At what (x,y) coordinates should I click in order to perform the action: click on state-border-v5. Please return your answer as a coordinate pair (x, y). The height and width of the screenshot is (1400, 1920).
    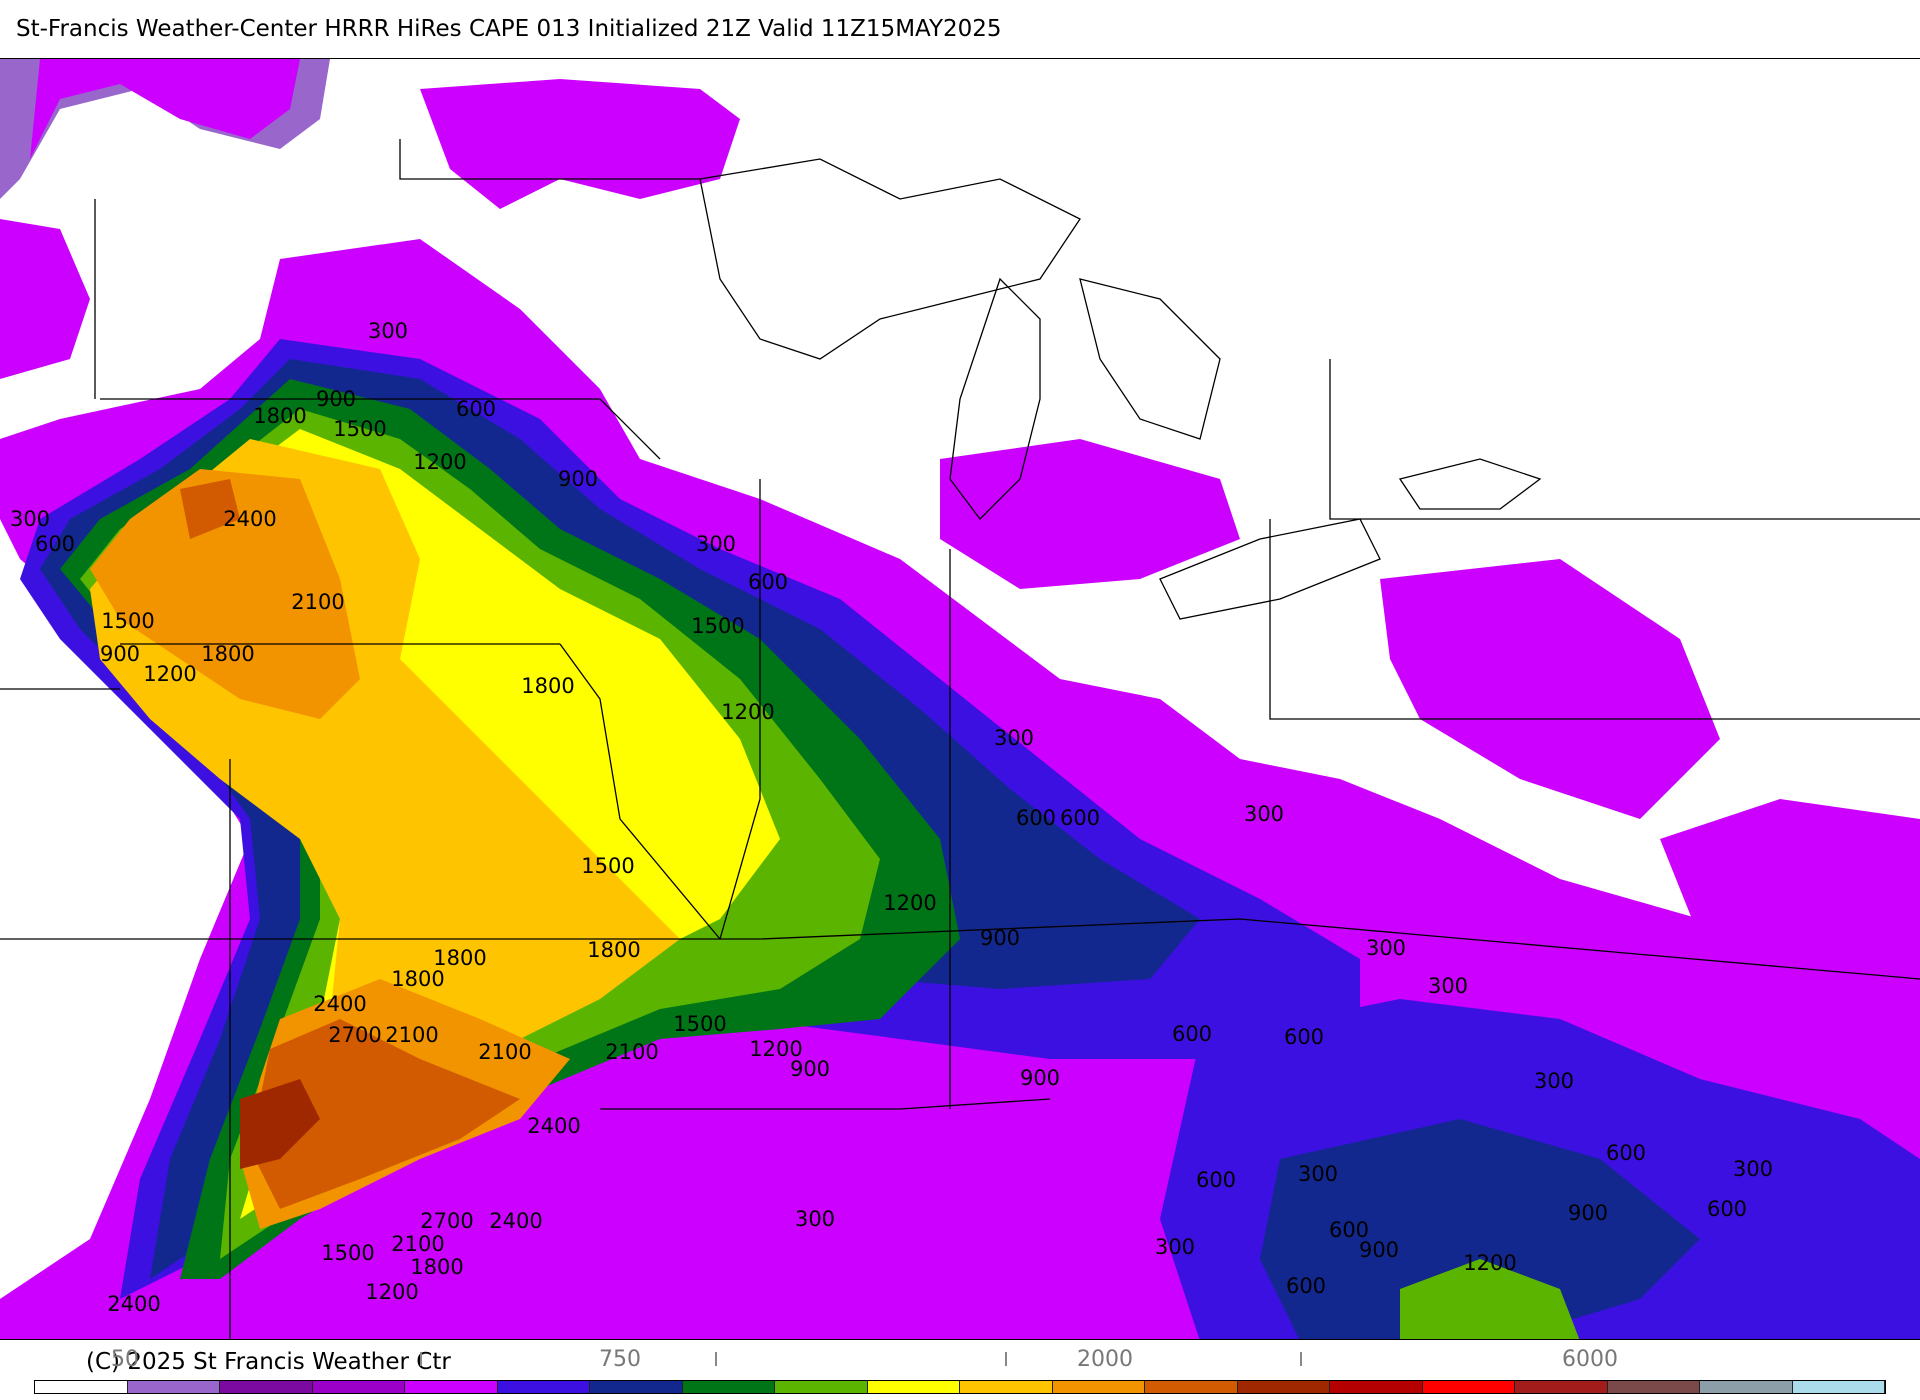
    Looking at the image, I should click on (1594, 619).